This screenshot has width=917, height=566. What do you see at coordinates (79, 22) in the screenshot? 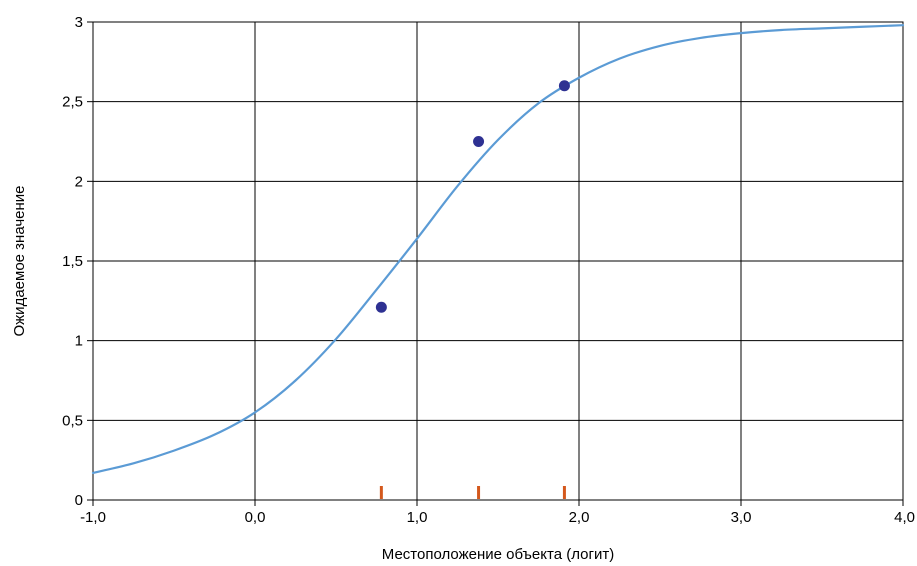
I see `y-tick-label: 3` at bounding box center [79, 22].